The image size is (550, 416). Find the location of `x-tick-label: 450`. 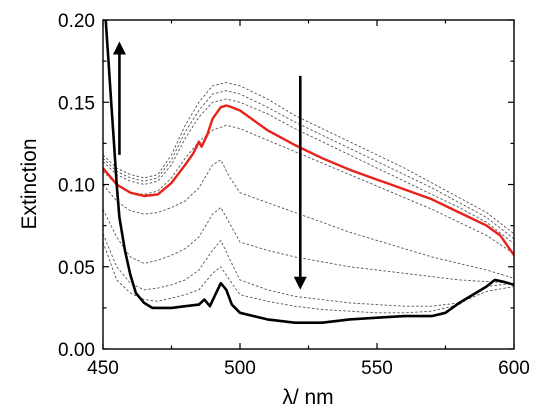

x-tick-label: 450 is located at coordinates (103, 368).